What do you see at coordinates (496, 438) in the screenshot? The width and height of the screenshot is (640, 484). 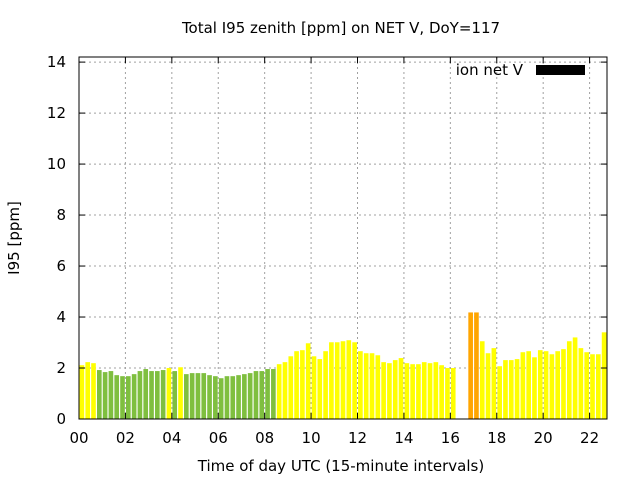 I see `x-tick-label: 18` at bounding box center [496, 438].